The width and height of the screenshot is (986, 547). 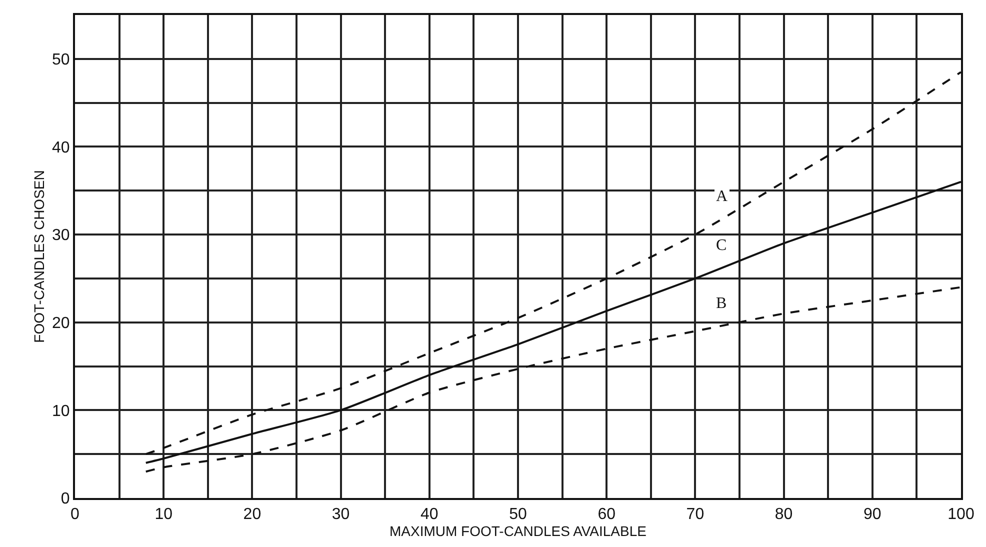 What do you see at coordinates (607, 515) in the screenshot?
I see `x-tick-label: 60` at bounding box center [607, 515].